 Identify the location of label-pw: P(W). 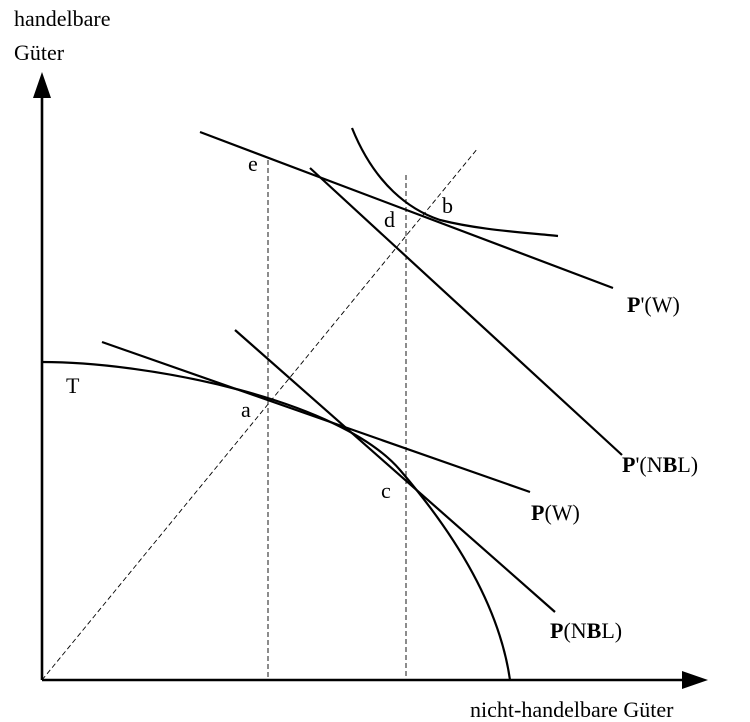
(555, 512).